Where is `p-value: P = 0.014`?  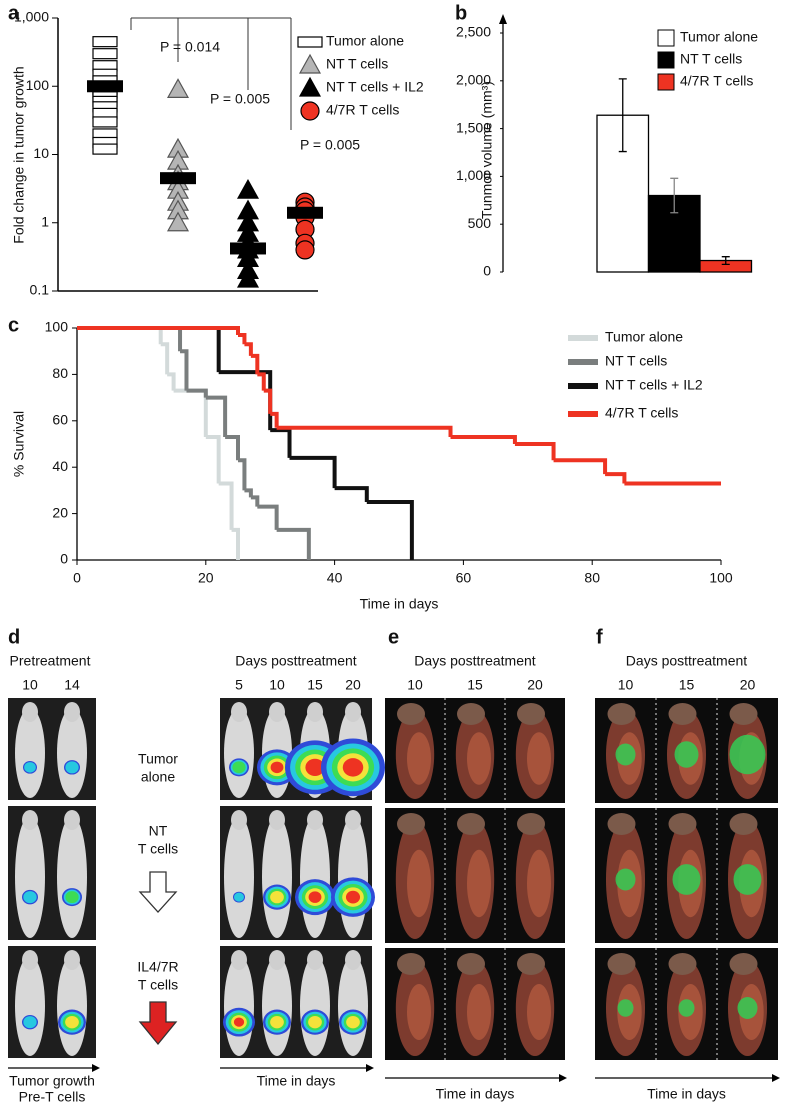 p-value: P = 0.014 is located at coordinates (190, 47).